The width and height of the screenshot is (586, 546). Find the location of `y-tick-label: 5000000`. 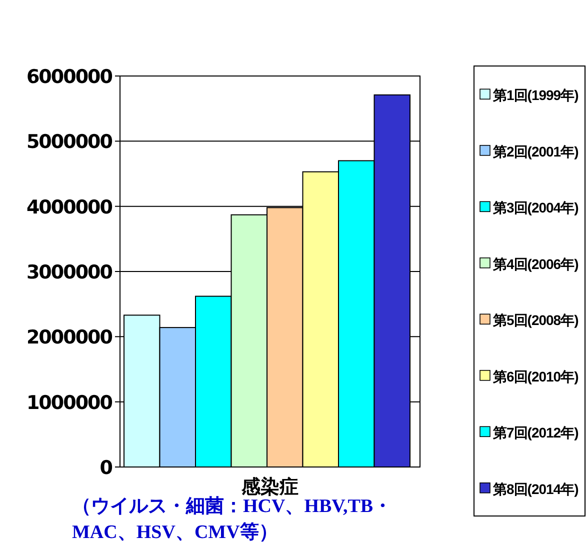

y-tick-label: 5000000 is located at coordinates (69, 142).